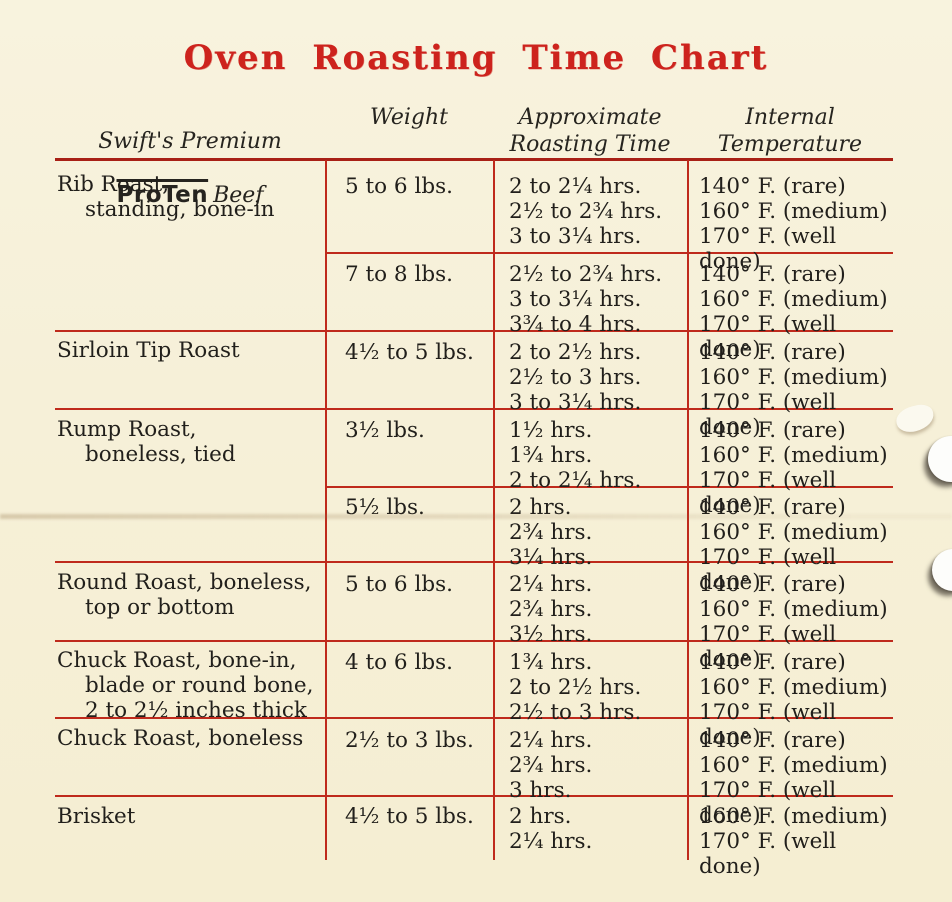 This screenshot has height=902, width=952. I want to click on brand-logo-line: ProTen Beef, so click(190, 195).